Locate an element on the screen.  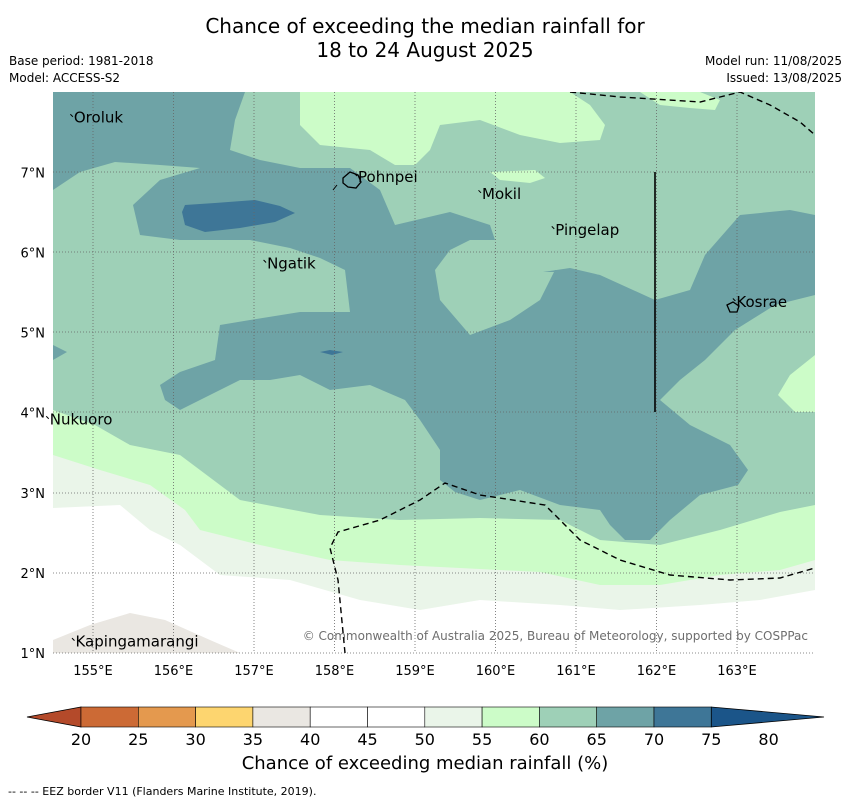
colorbar-tick-label: 35 is located at coordinates (253, 739).